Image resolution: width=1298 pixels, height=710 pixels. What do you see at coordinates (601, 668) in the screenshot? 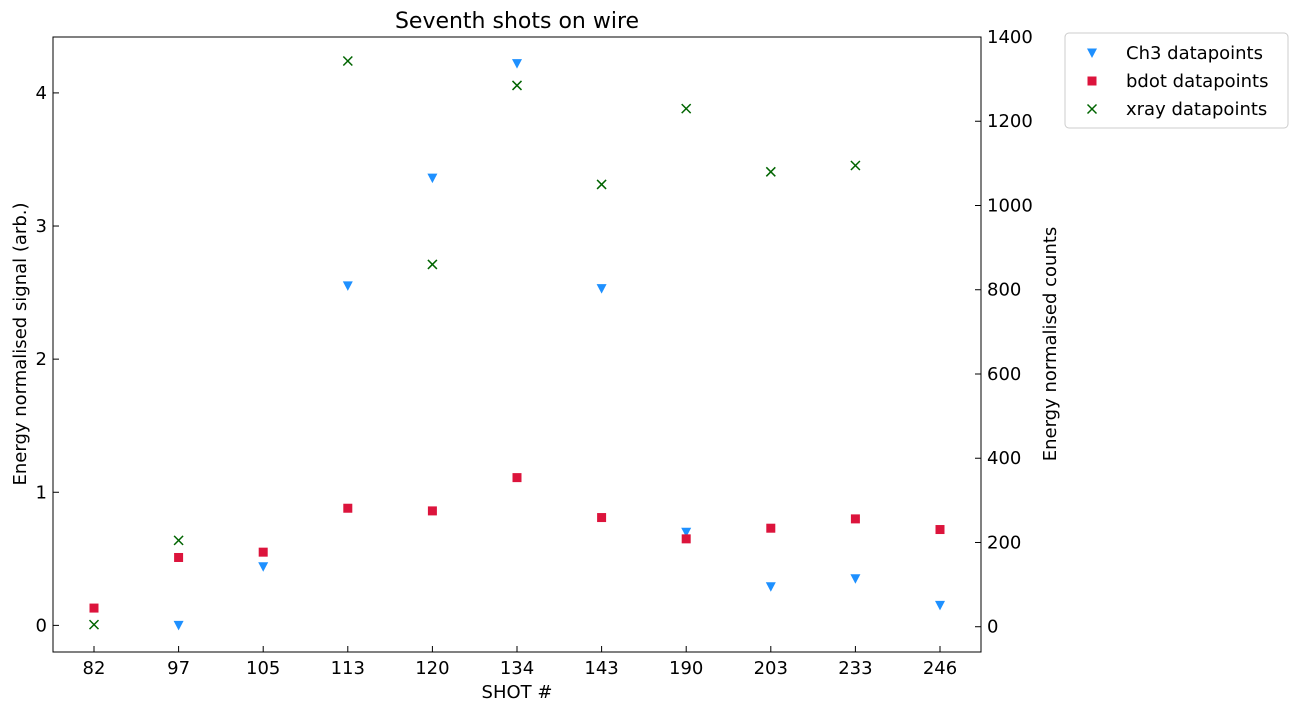
I see `x-tick-label: 143` at bounding box center [601, 668].